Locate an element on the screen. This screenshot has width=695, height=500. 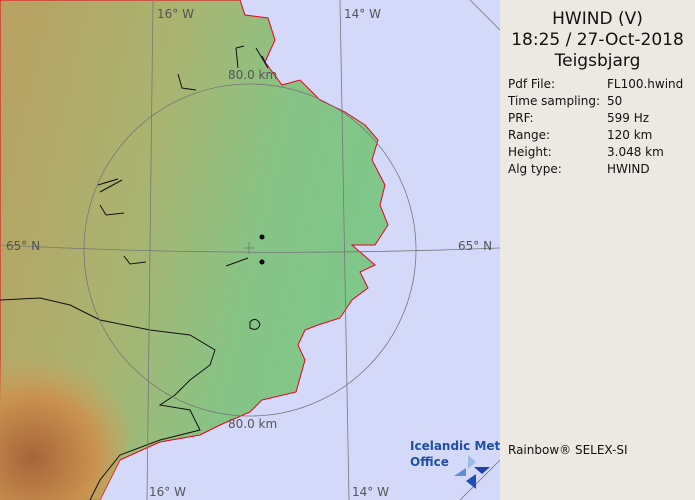
field-value: FL100.hwind is located at coordinates (645, 84).